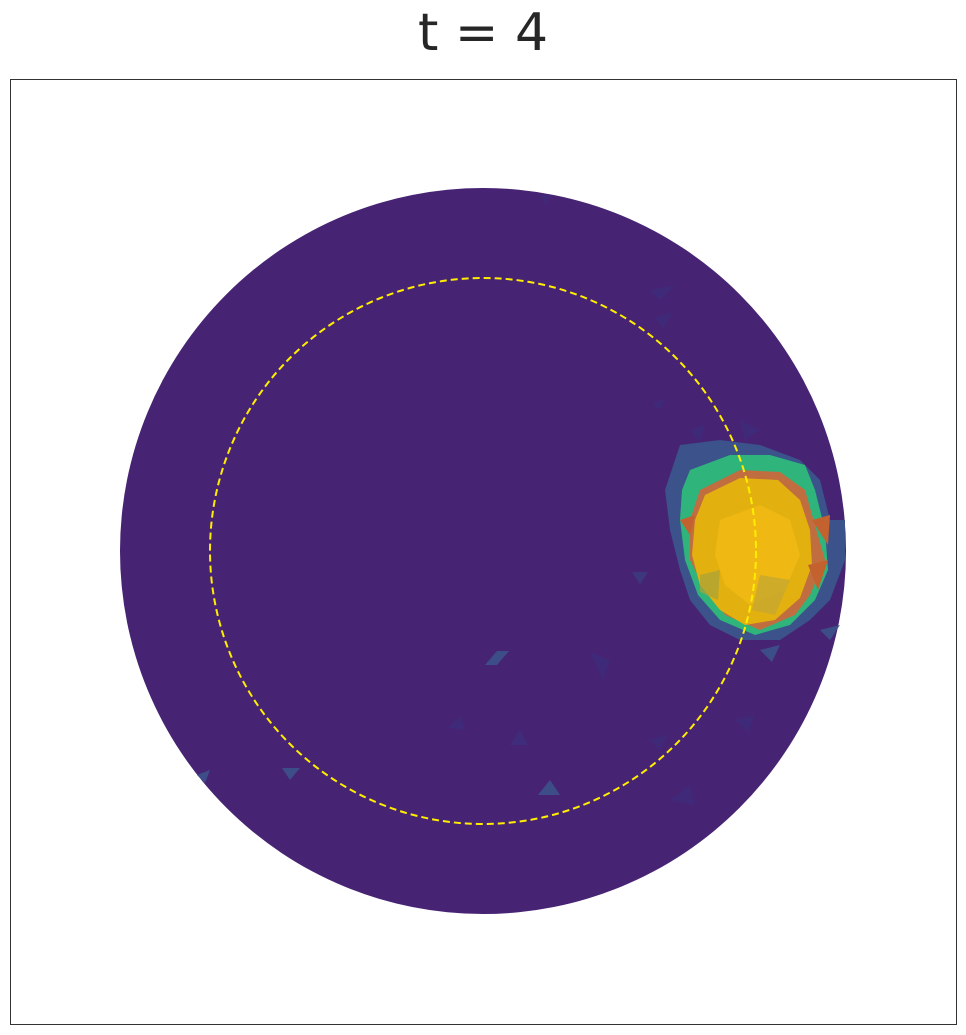  What do you see at coordinates (755, 540) in the screenshot?
I see `hot-region` at bounding box center [755, 540].